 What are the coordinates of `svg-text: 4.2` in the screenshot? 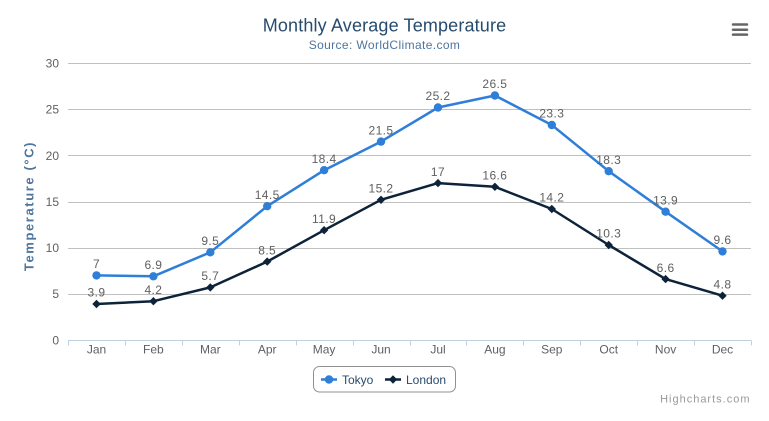 It's located at (153, 290).